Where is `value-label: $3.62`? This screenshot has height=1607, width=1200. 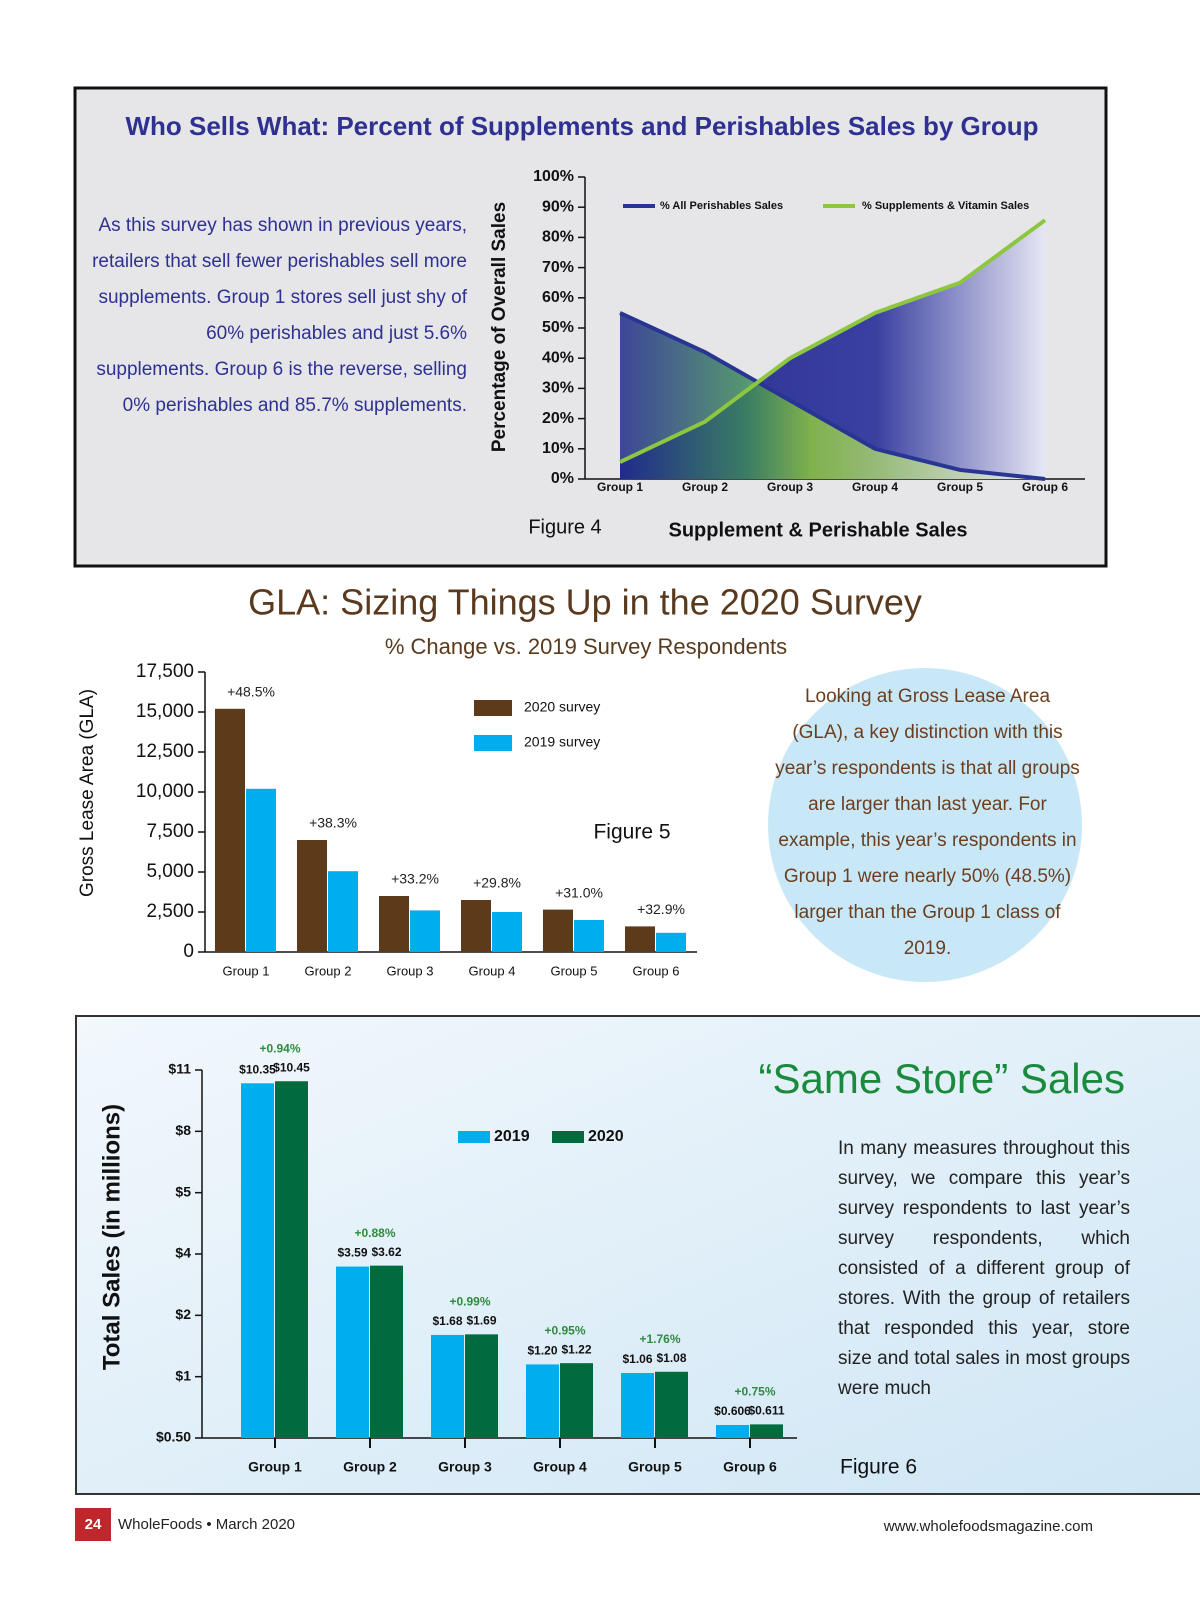
value-label: $3.62 is located at coordinates (386, 1252).